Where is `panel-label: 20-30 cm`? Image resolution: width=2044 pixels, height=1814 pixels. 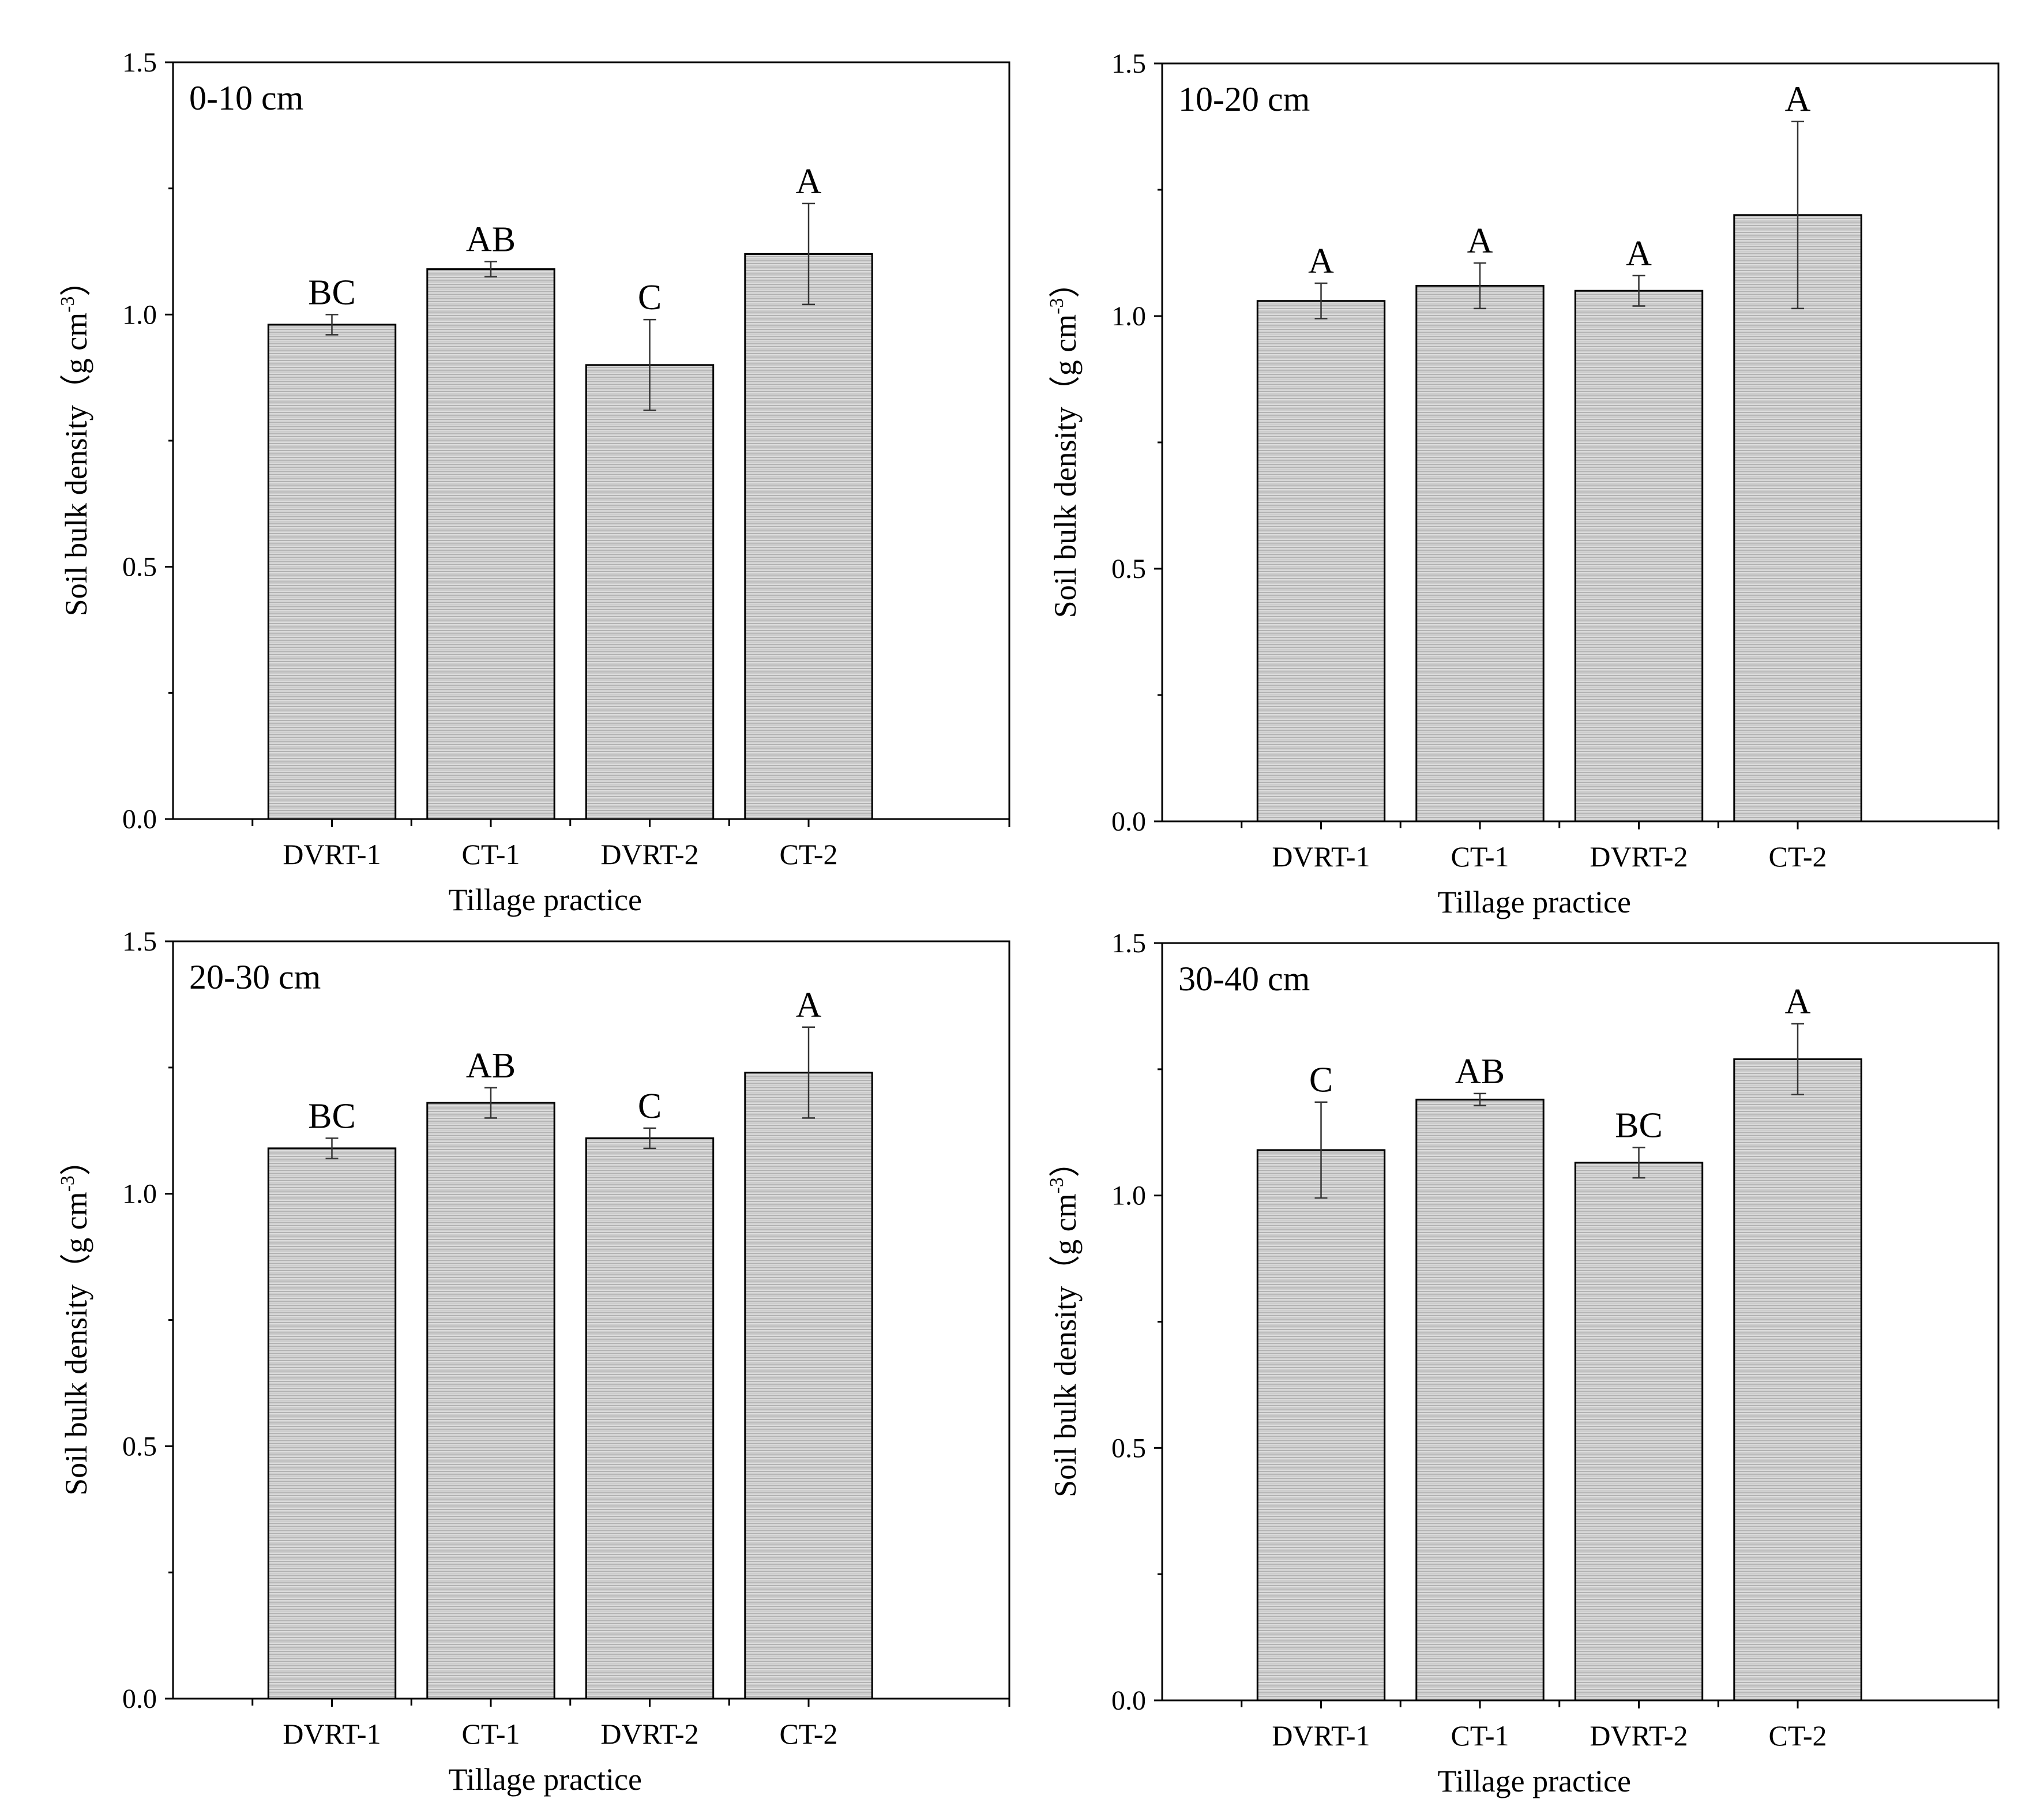 panel-label: 20-30 cm is located at coordinates (255, 977).